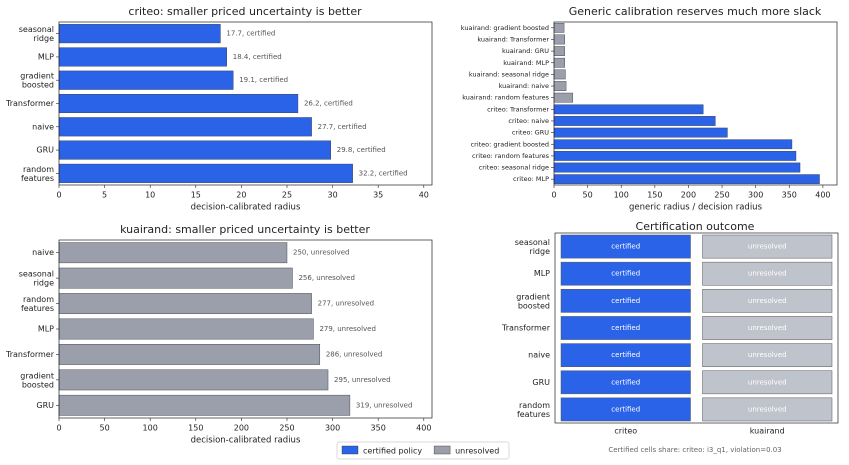  I want to click on x-axis-label: generic radius / decision radius, so click(696, 208).